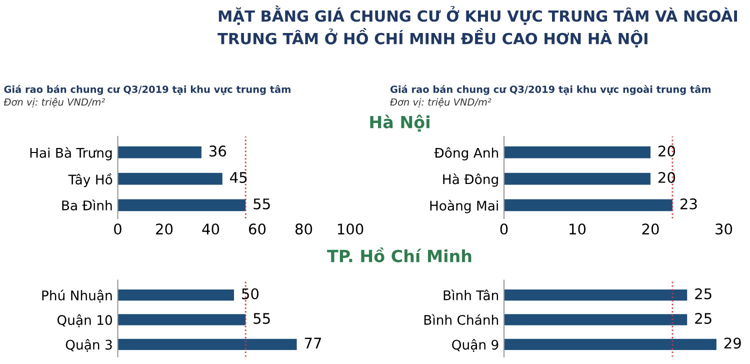 Image resolution: width=750 pixels, height=364 pixels. I want to click on chart-subtitle: Giá rao bán chung cư Q3/2019 tại khu vực trung tâm, so click(147, 90).